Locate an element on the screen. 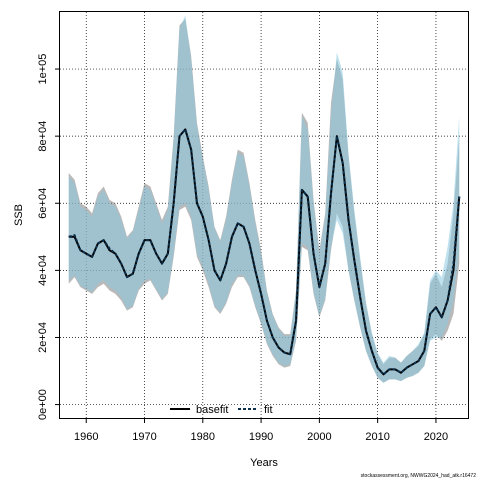  x-axis: 1960 1970 1980 1990 2000 2010 2020 is located at coordinates (261, 430).